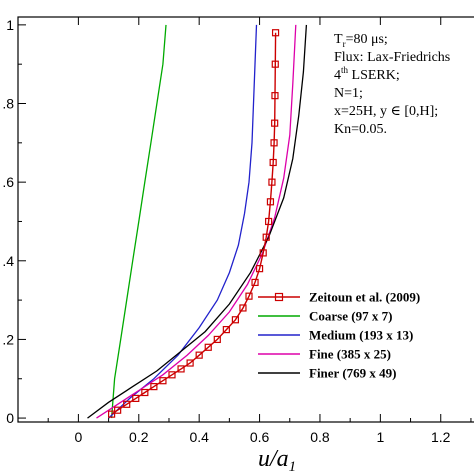 This screenshot has height=474, width=474. Describe the element at coordinates (8, 339) in the screenshot. I see `y-tick-label: .2` at that location.